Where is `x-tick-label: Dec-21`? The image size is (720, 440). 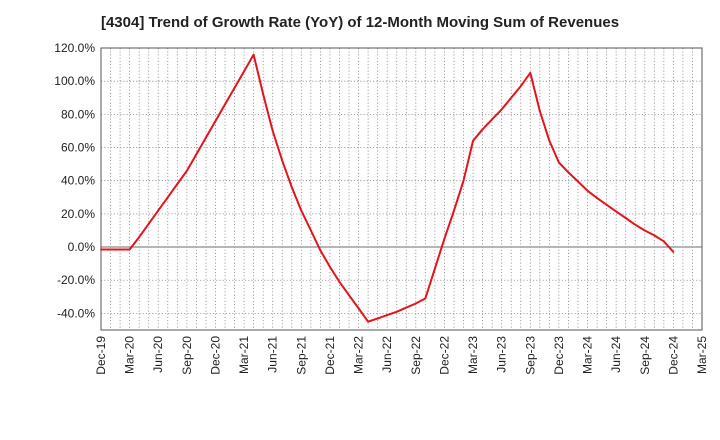 x-tick-label: Dec-21 is located at coordinates (330, 355).